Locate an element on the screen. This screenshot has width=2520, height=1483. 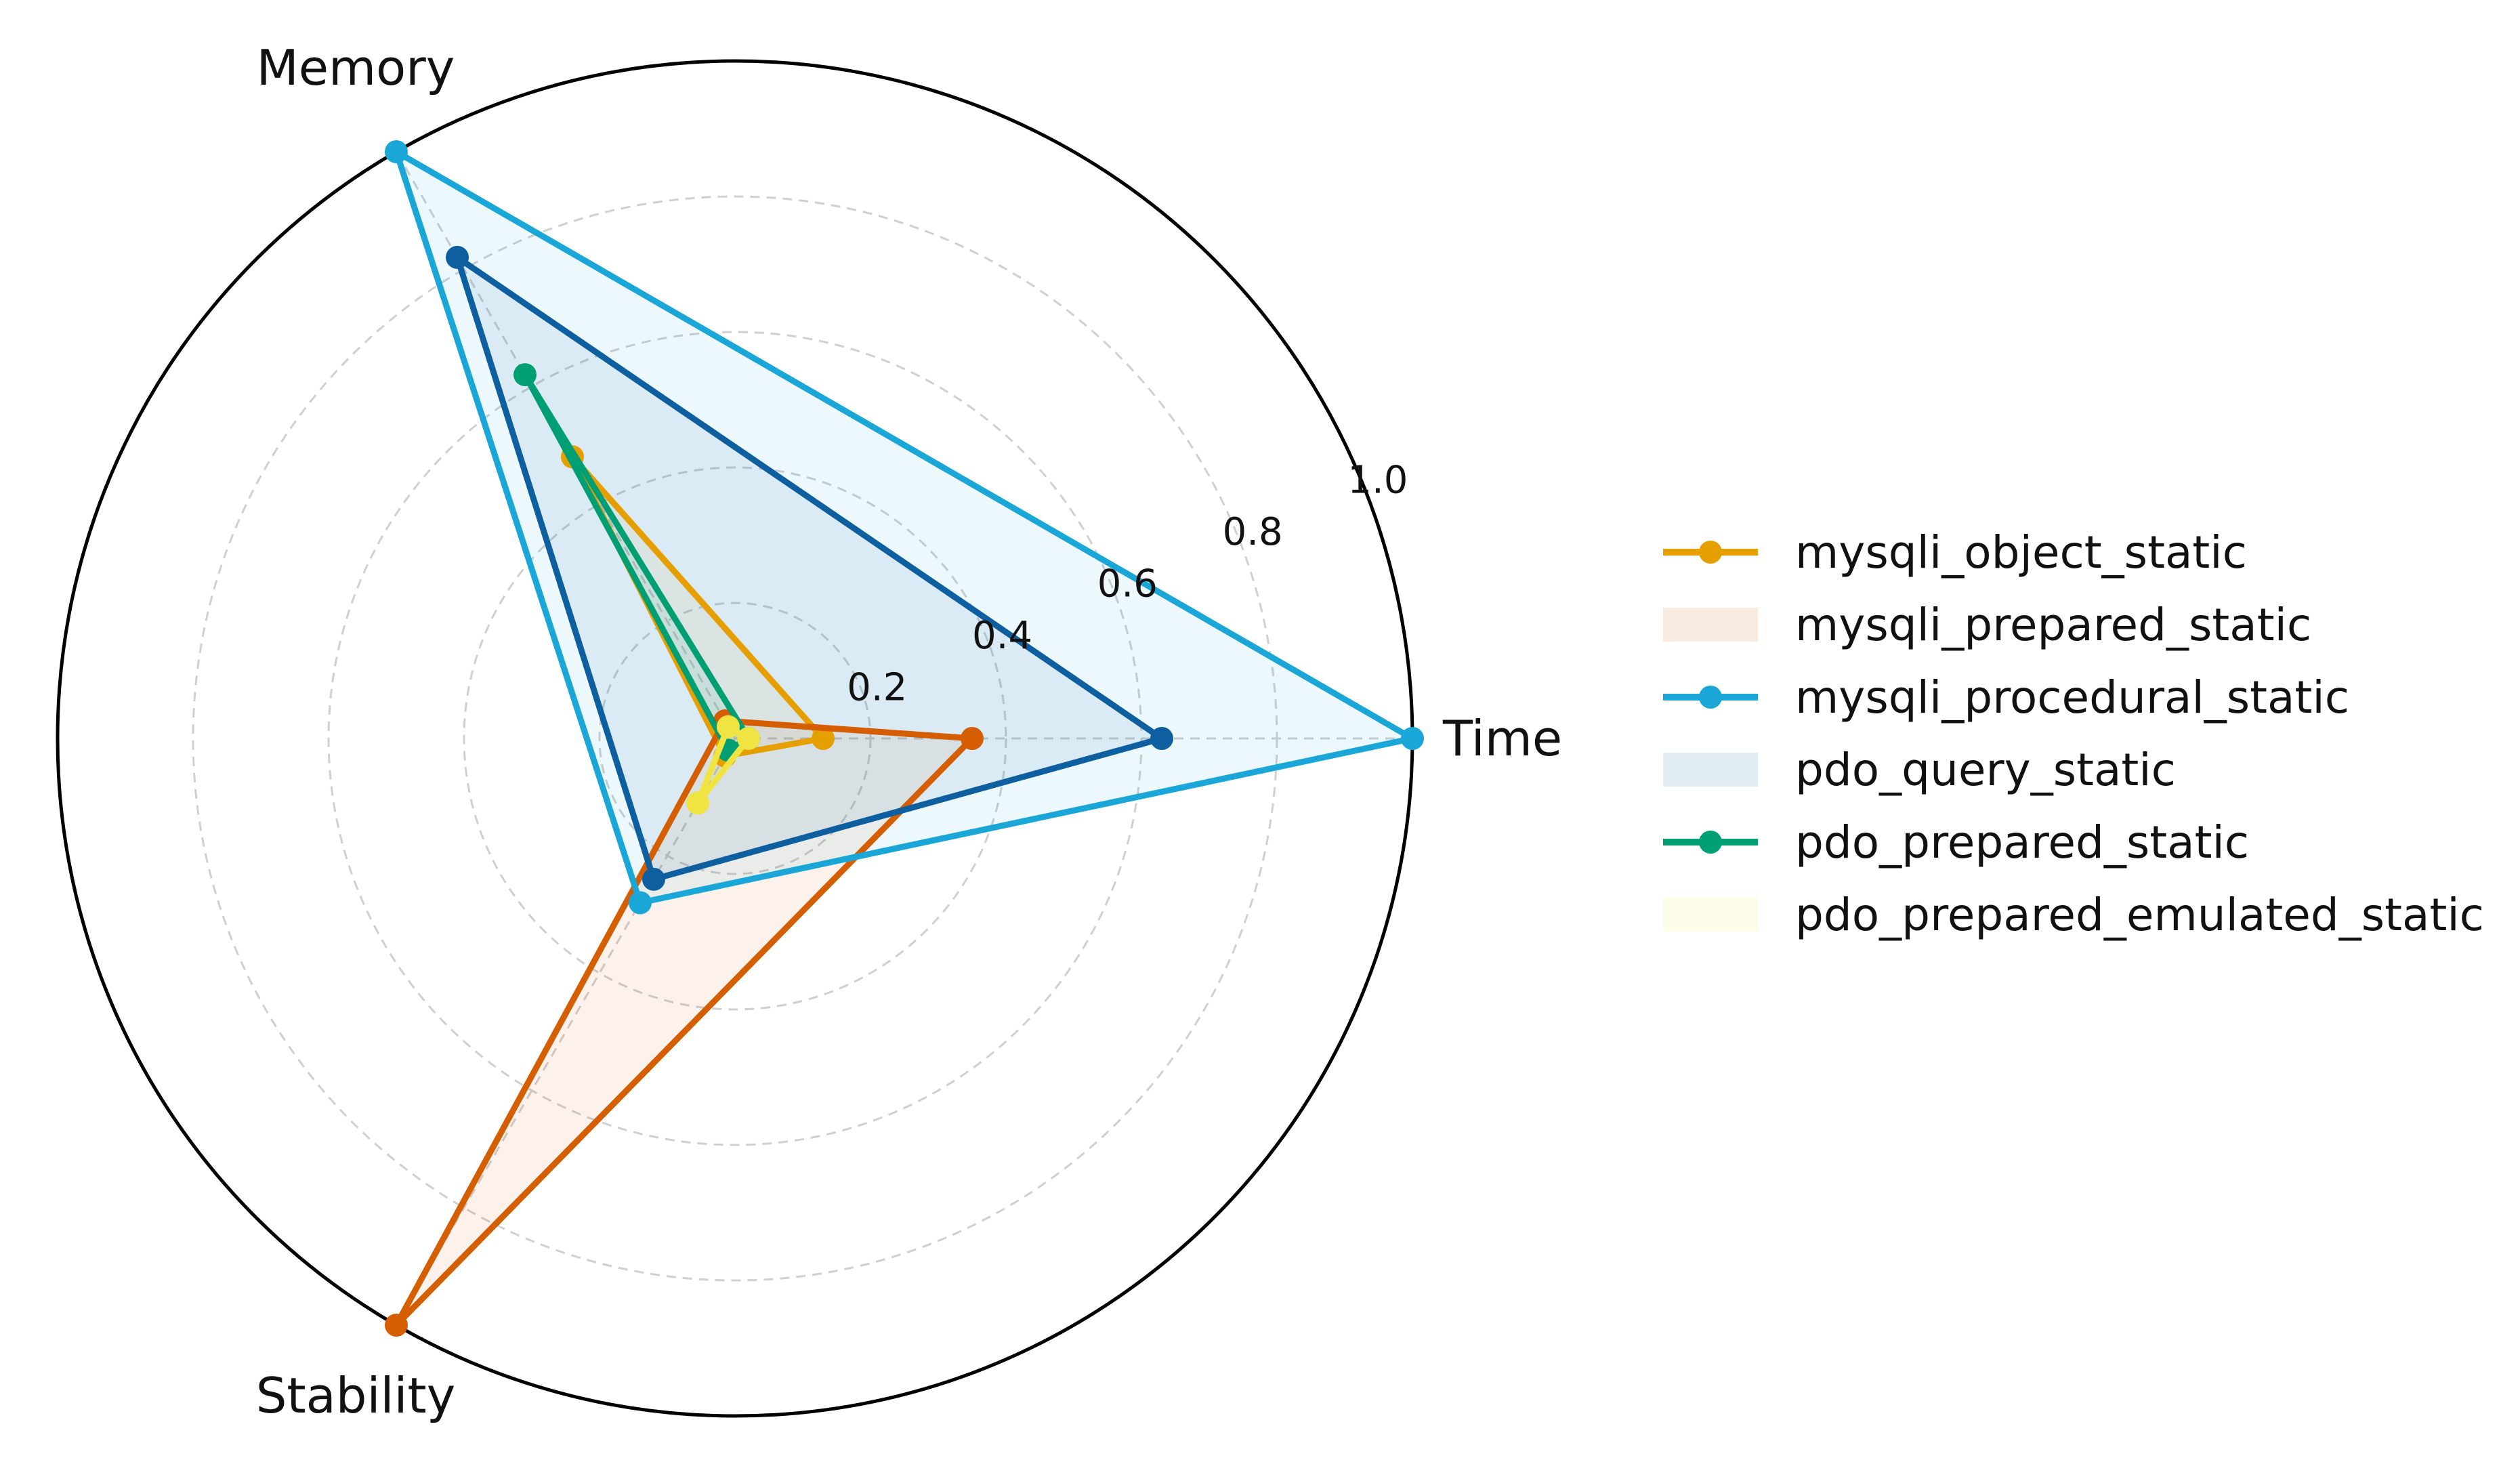
grid-circle is located at coordinates (735, 739).